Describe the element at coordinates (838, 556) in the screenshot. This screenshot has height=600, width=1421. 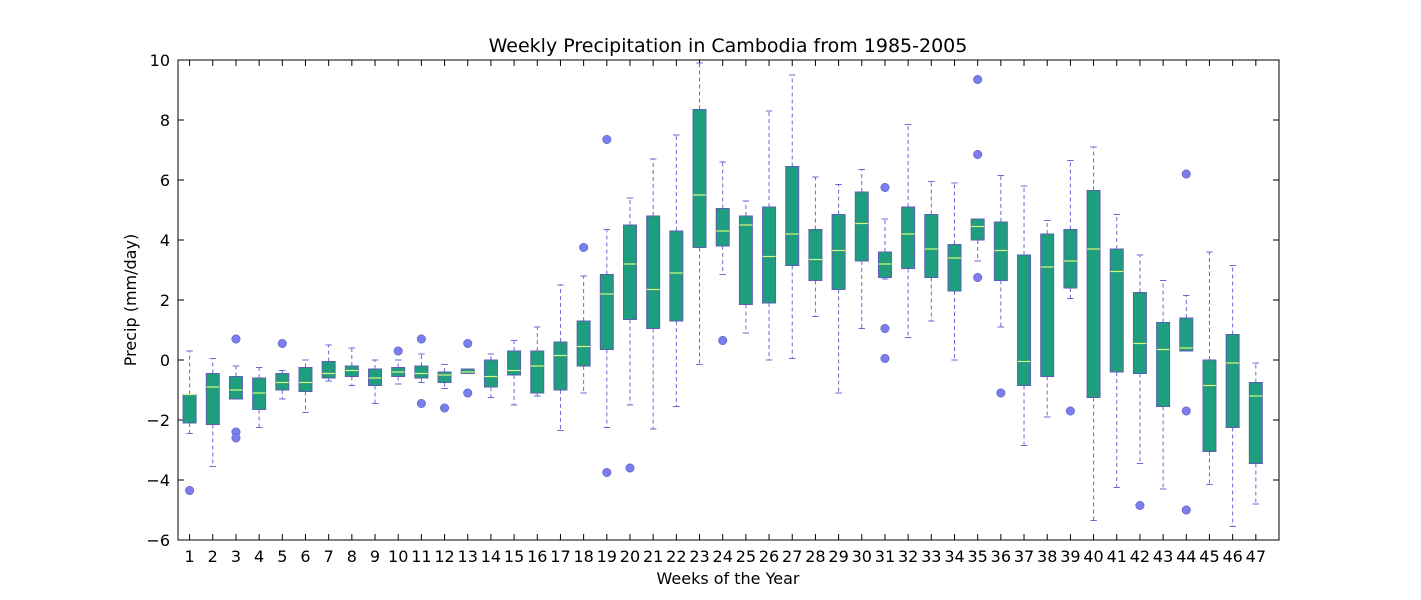
I see `x-tick-label: 29` at that location.